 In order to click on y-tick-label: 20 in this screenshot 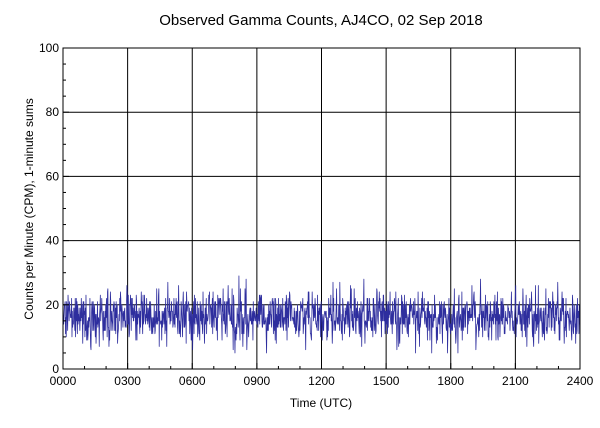, I will do `click(53, 305)`.